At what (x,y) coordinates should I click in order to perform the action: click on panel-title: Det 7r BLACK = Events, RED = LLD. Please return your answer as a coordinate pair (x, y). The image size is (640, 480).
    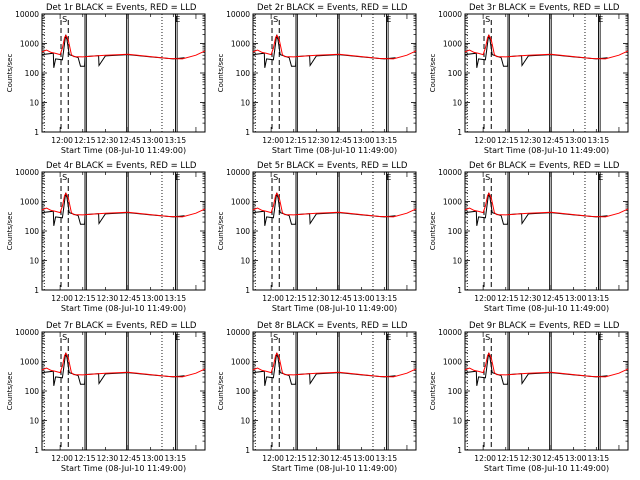
    Looking at the image, I should click on (121, 326).